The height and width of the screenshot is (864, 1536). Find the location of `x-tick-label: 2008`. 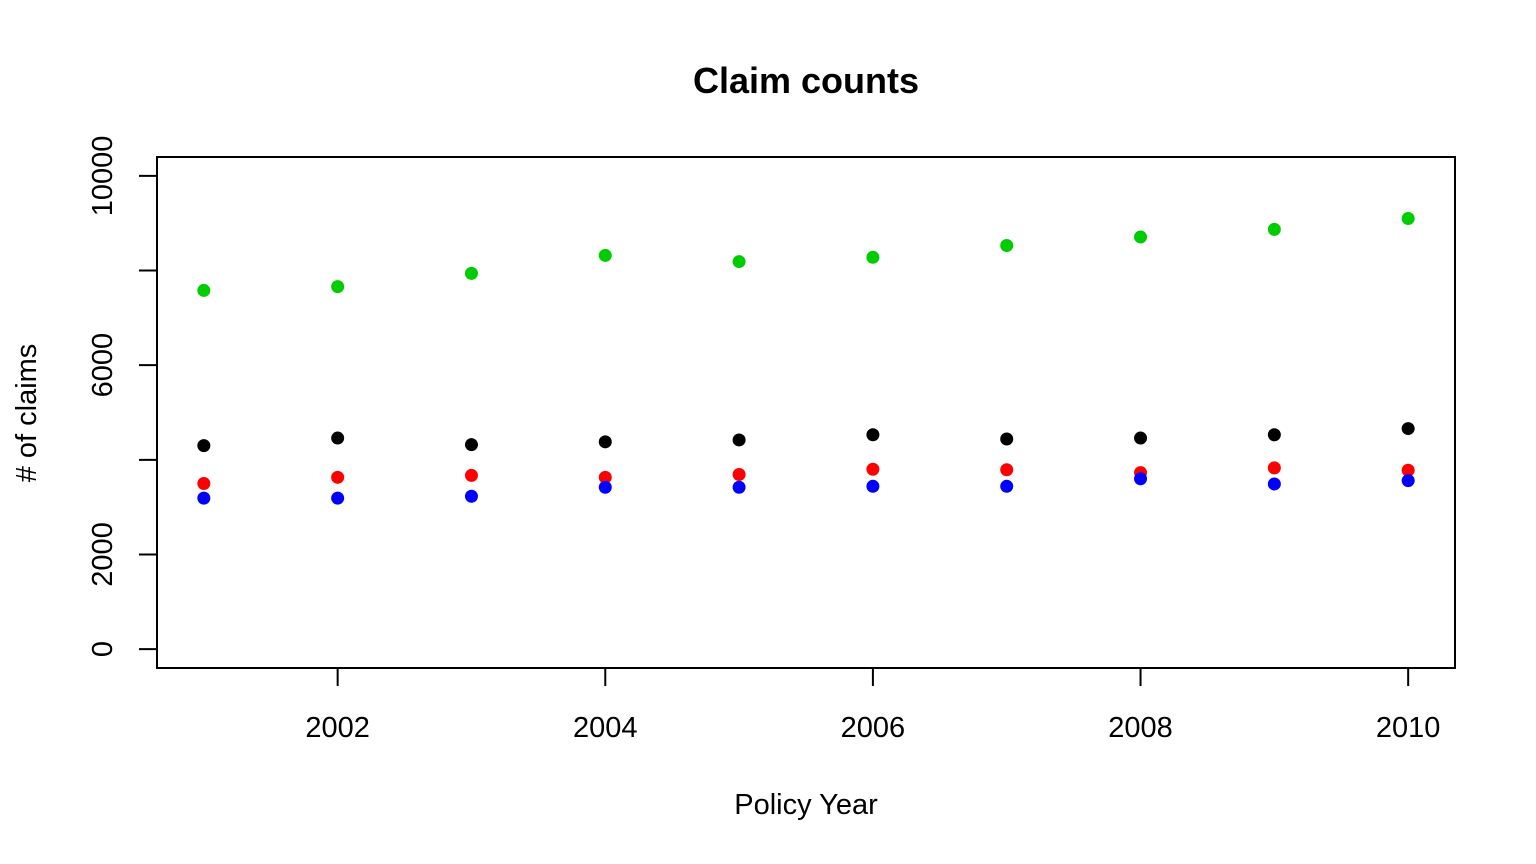

x-tick-label: 2008 is located at coordinates (1140, 728).